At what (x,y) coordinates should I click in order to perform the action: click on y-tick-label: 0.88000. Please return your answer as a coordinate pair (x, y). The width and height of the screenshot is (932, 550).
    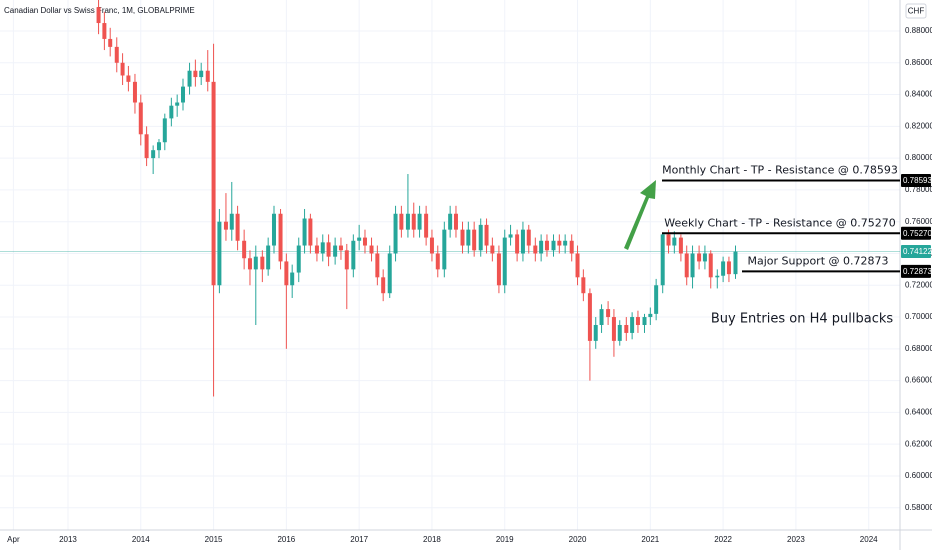
    Looking at the image, I should click on (918, 30).